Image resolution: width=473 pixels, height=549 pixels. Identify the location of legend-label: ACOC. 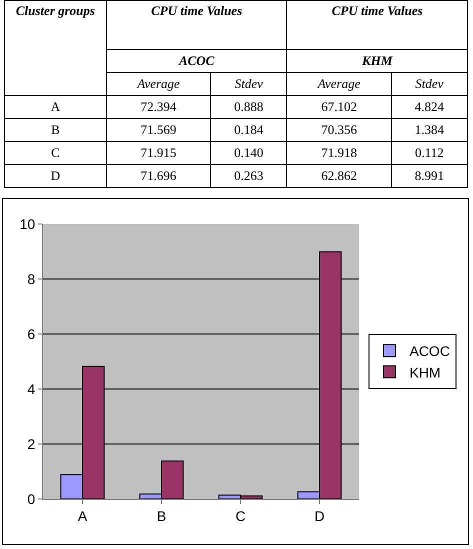
(429, 351).